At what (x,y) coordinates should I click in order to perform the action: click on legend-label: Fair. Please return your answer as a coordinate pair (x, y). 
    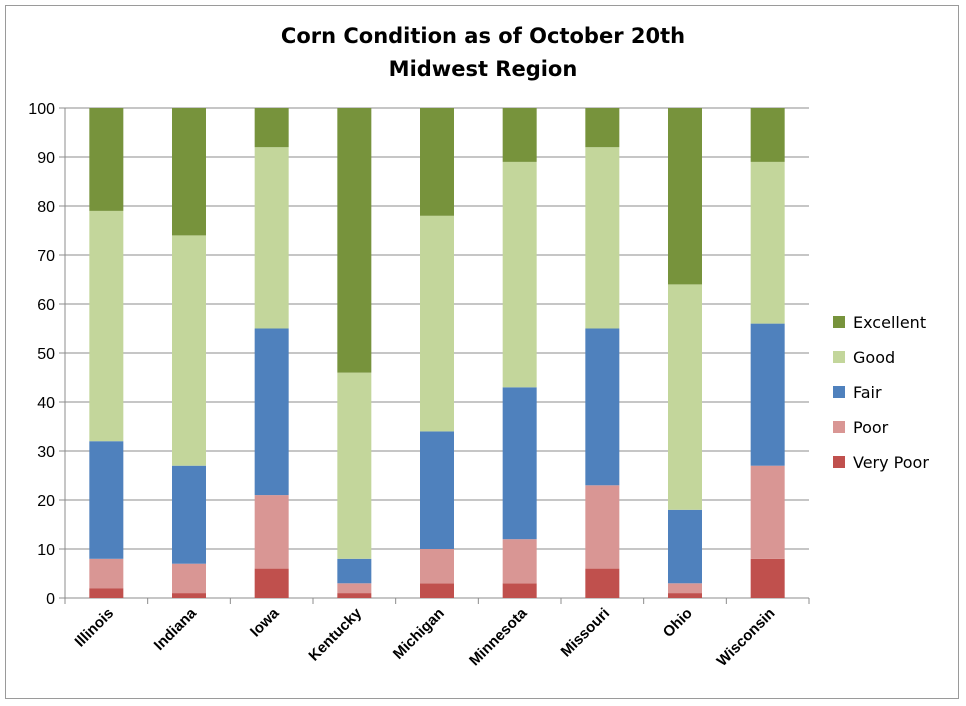
    Looking at the image, I should click on (867, 392).